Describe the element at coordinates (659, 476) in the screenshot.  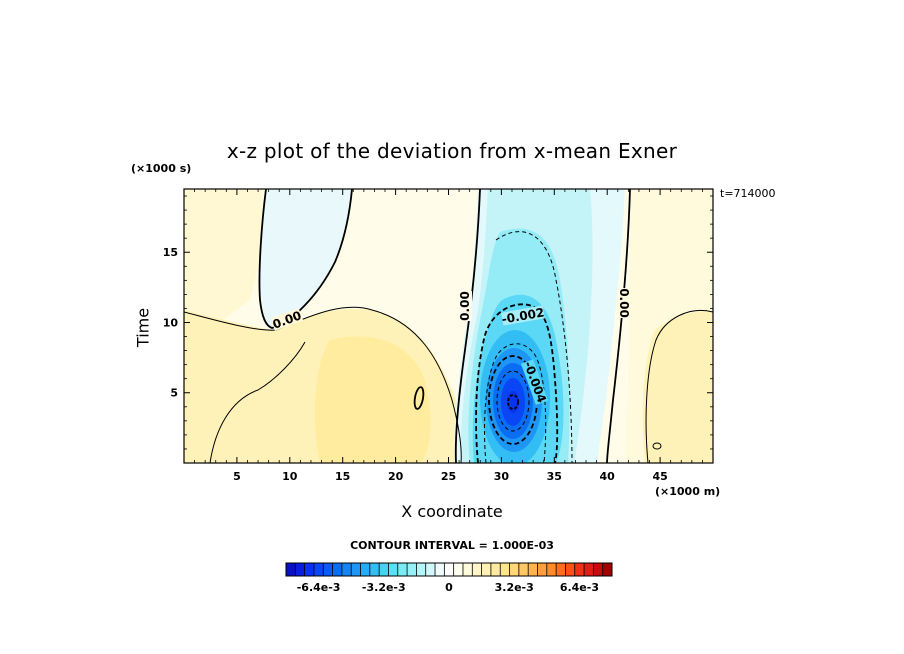
I see `x-tick-label: 45` at that location.